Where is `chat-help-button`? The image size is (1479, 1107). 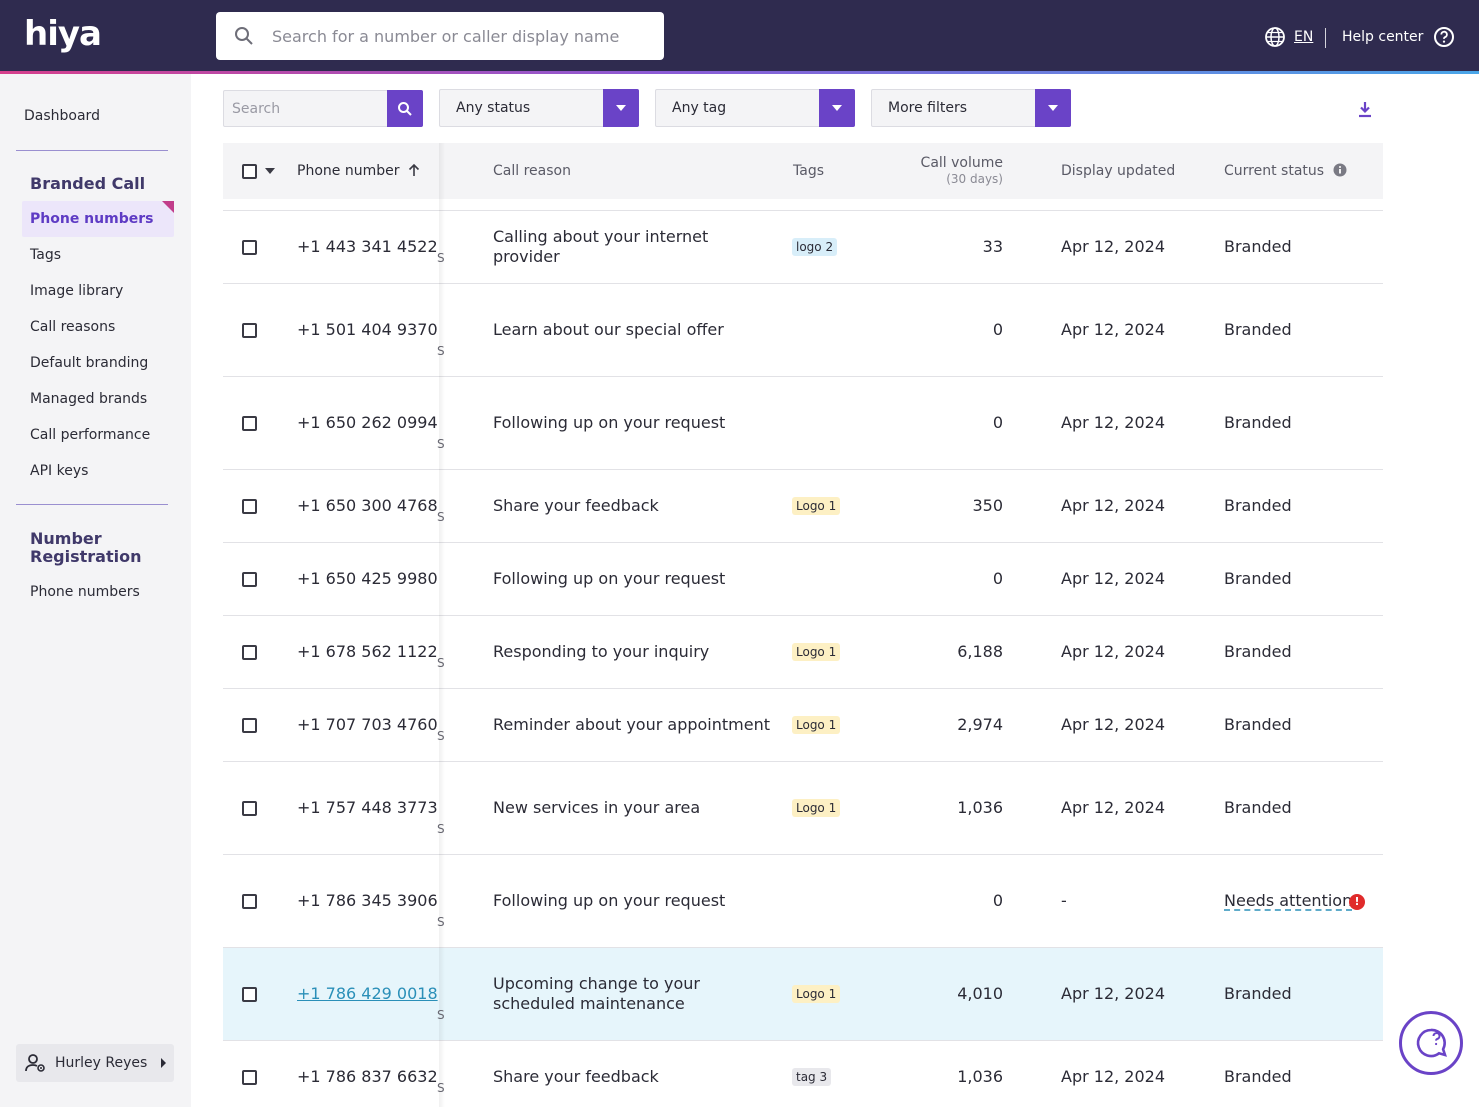
chat-help-button is located at coordinates (1431, 1043).